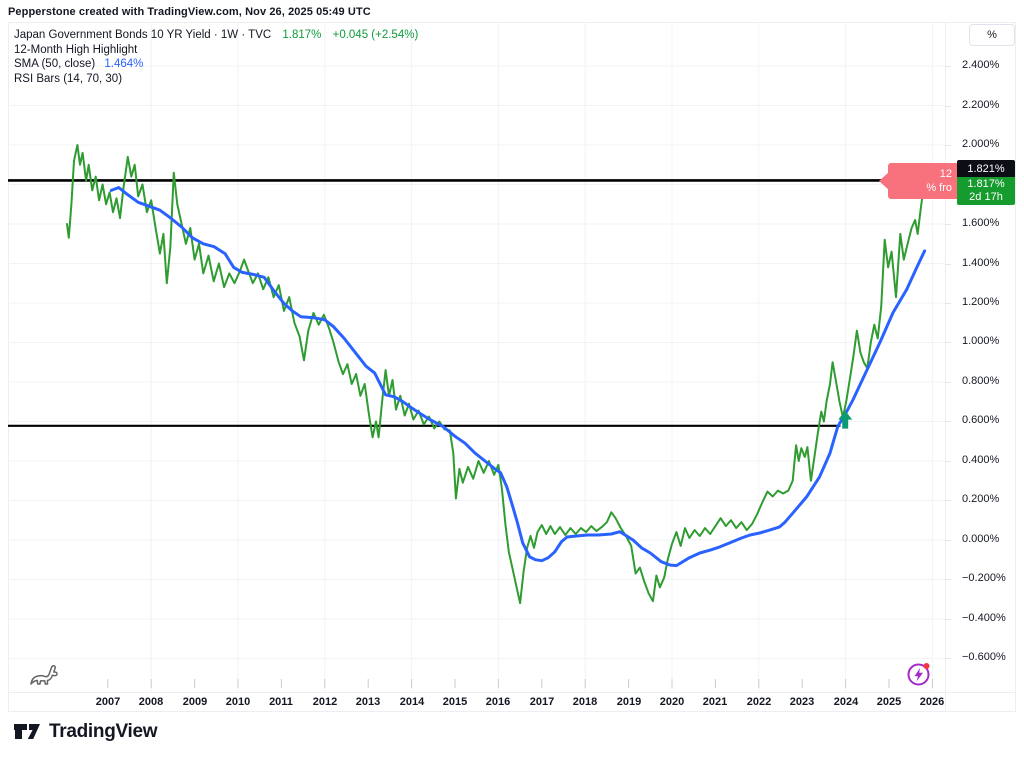 The height and width of the screenshot is (761, 1024). I want to click on last-price-label: 1.817% 2d 17h, so click(986, 191).